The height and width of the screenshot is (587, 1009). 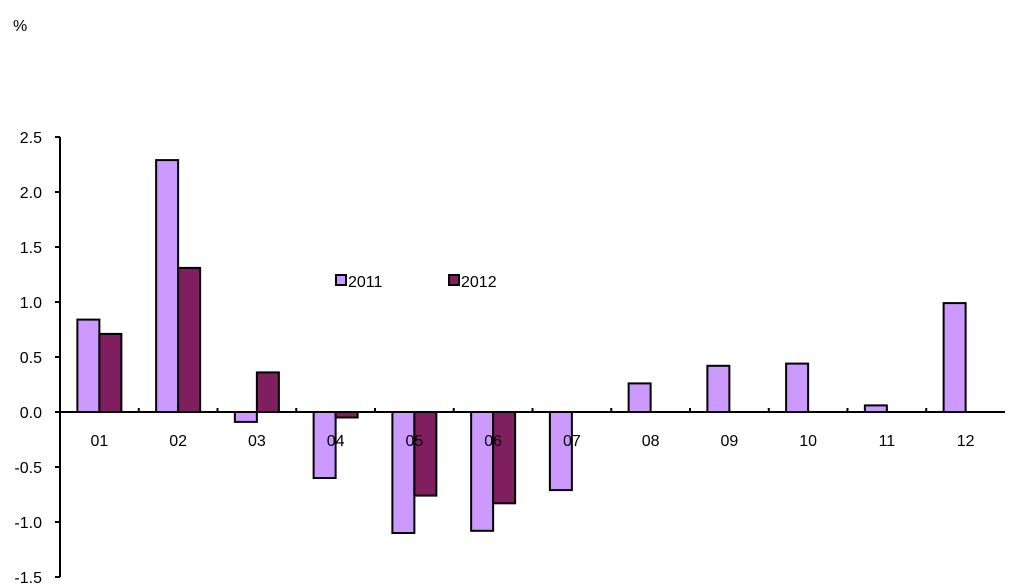 I want to click on x-tick-label: 02, so click(x=178, y=441).